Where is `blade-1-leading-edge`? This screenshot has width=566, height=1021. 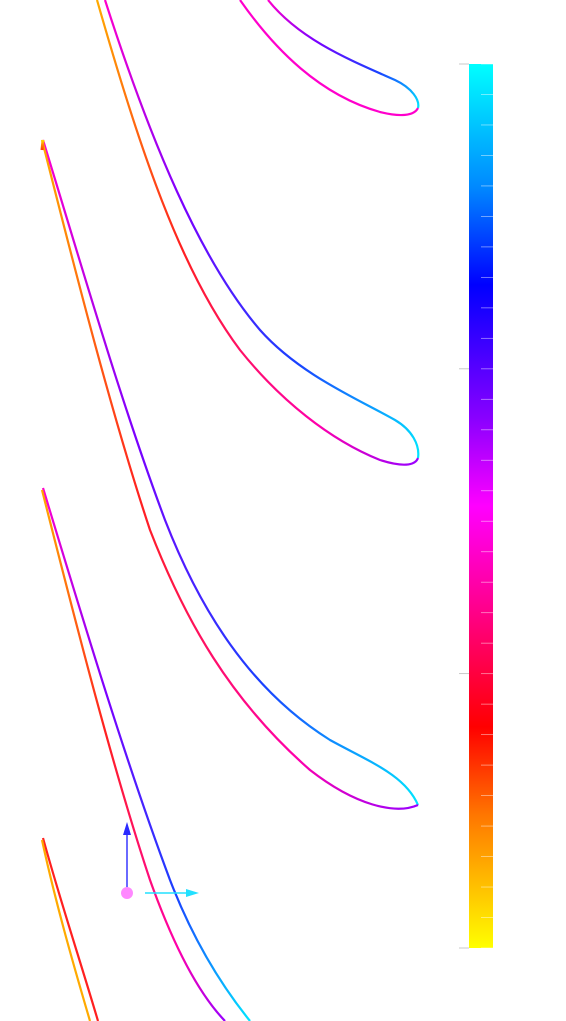
blade-1-leading-edge is located at coordinates (42, 145).